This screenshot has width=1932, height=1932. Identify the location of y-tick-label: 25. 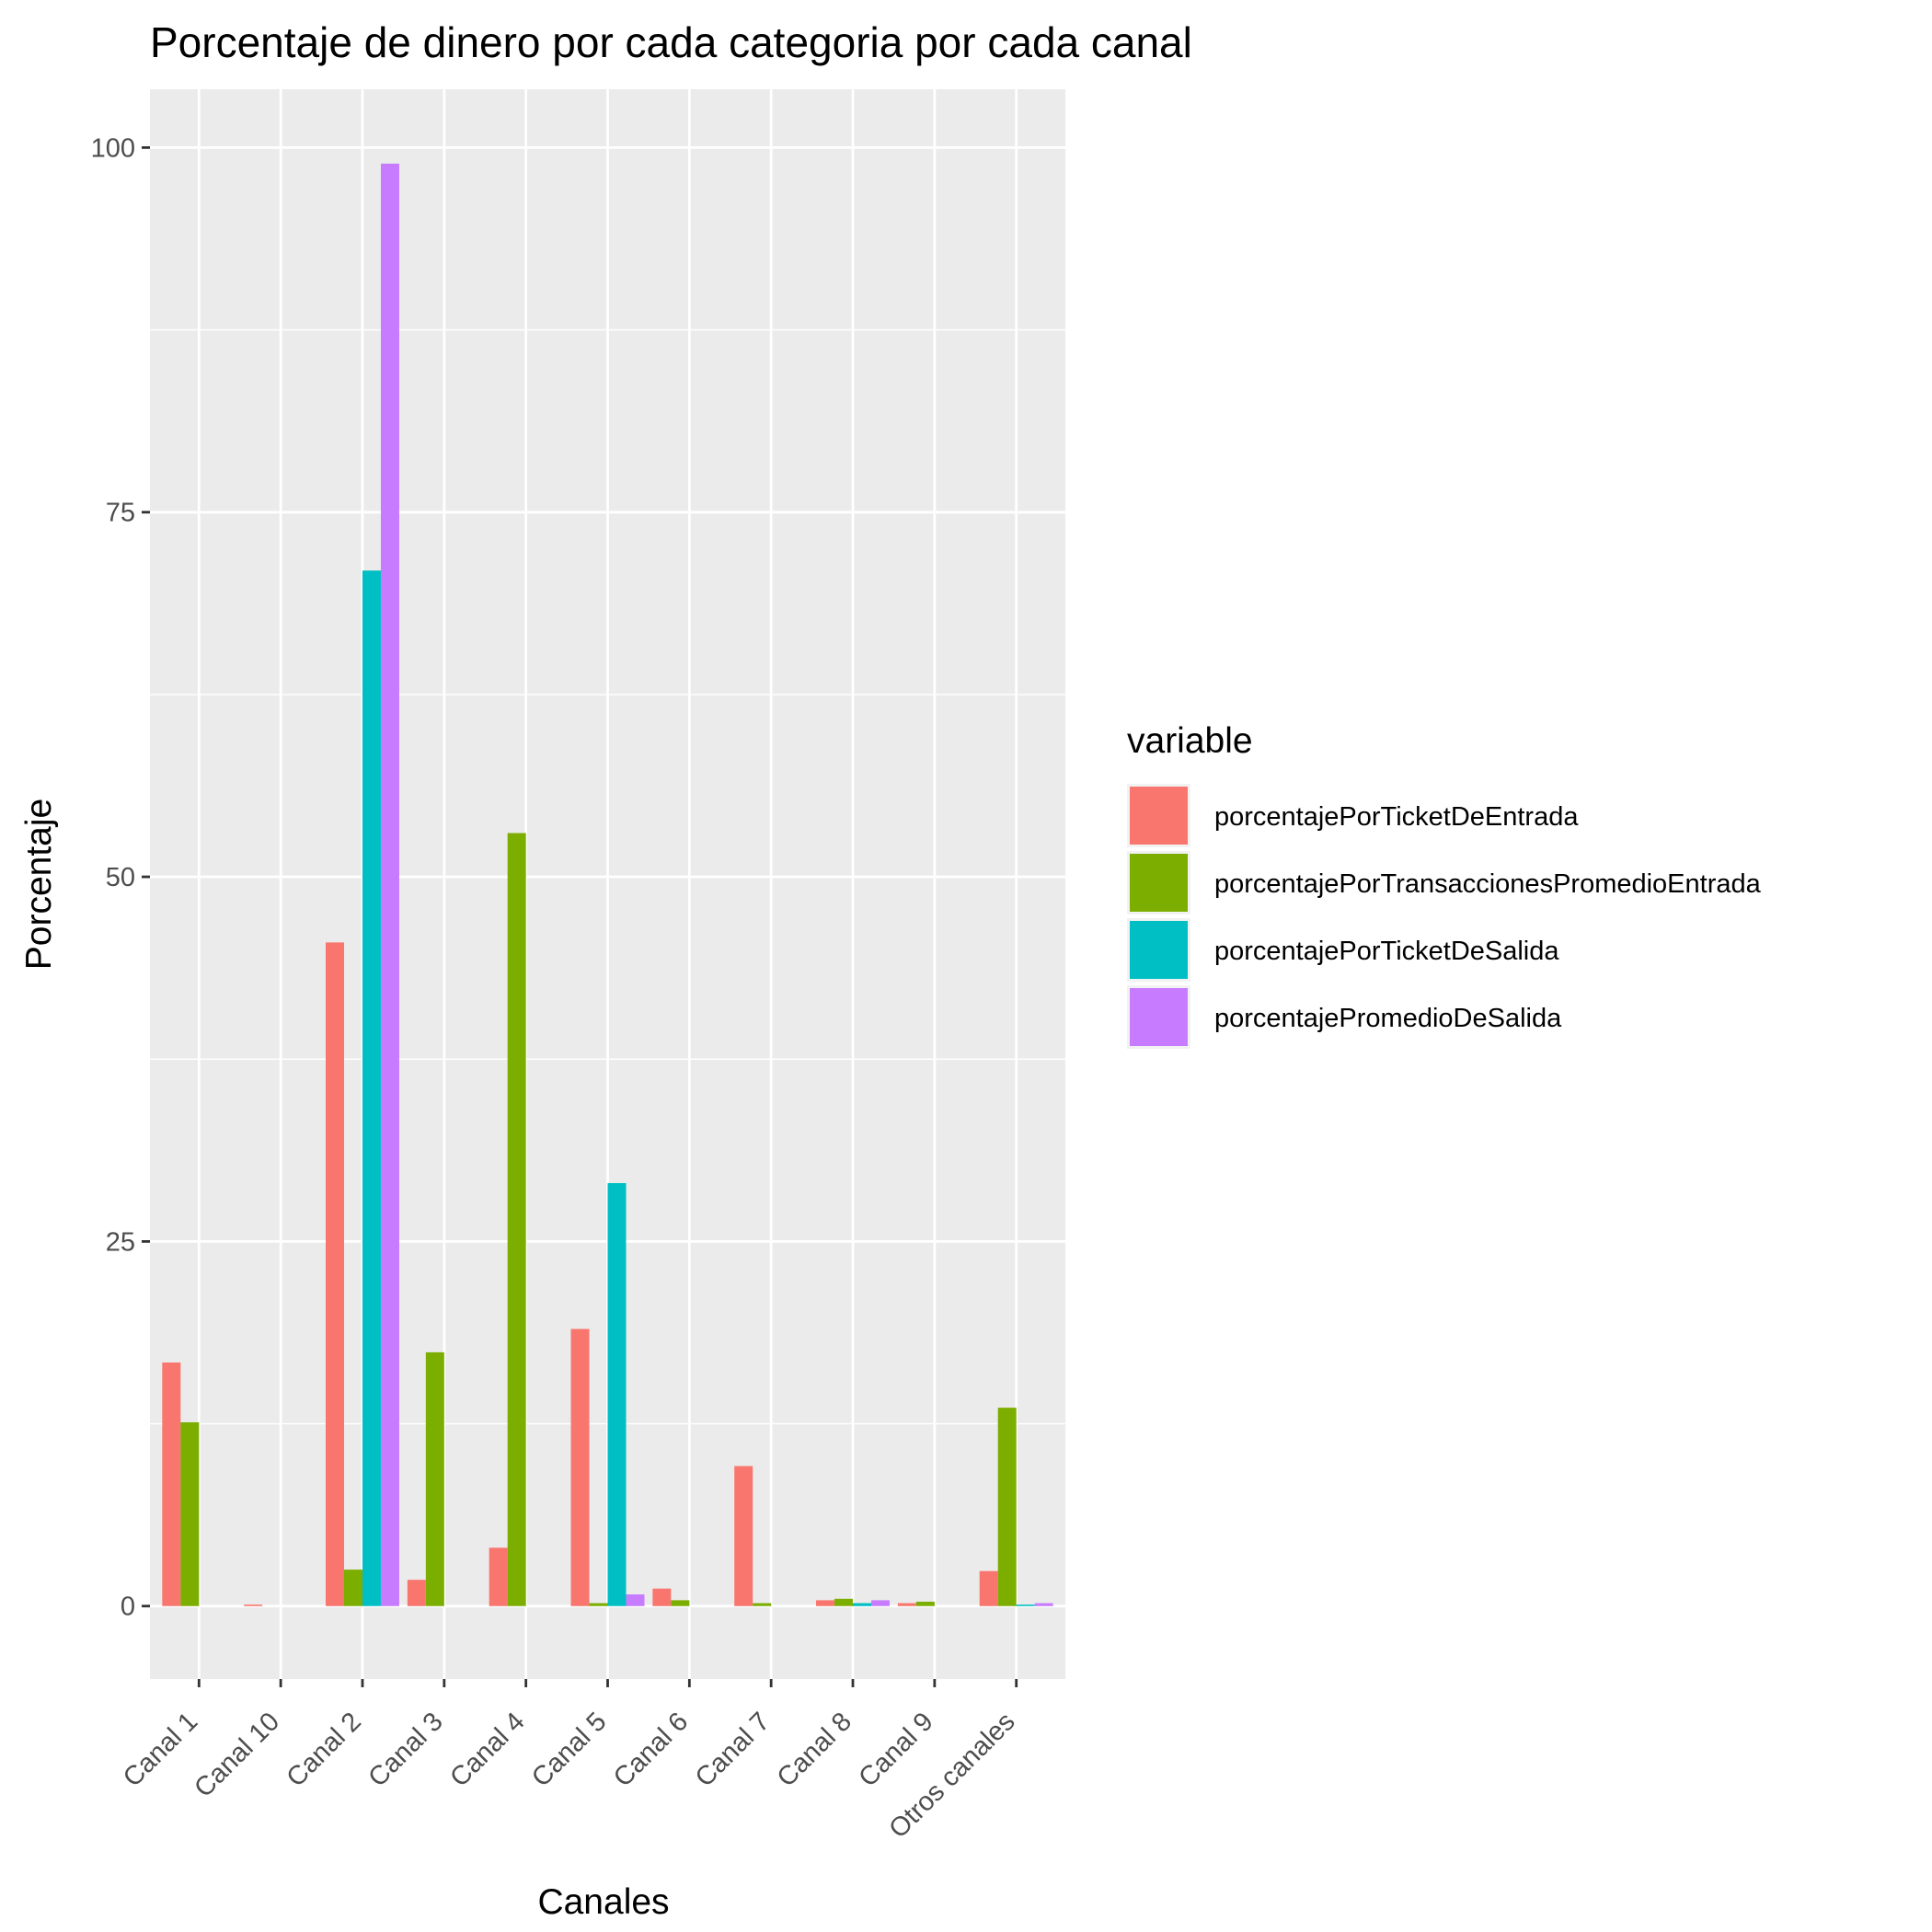
(120, 1242).